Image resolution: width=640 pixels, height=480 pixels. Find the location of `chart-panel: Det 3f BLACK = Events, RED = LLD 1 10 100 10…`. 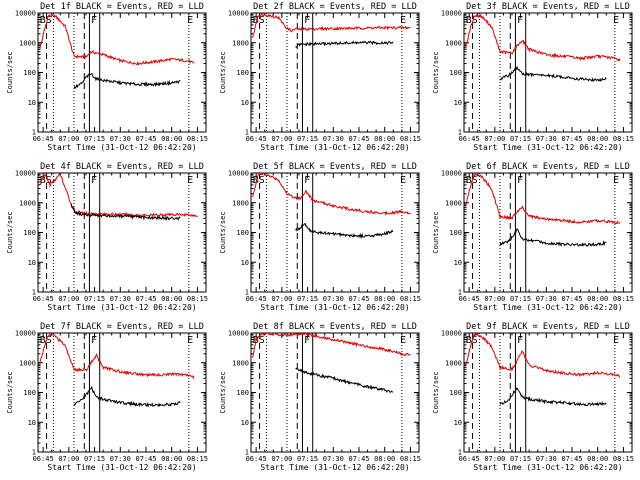

chart-panel: Det 3f BLACK = Events, RED = LLD 1 10 100 10… is located at coordinates (533, 77).